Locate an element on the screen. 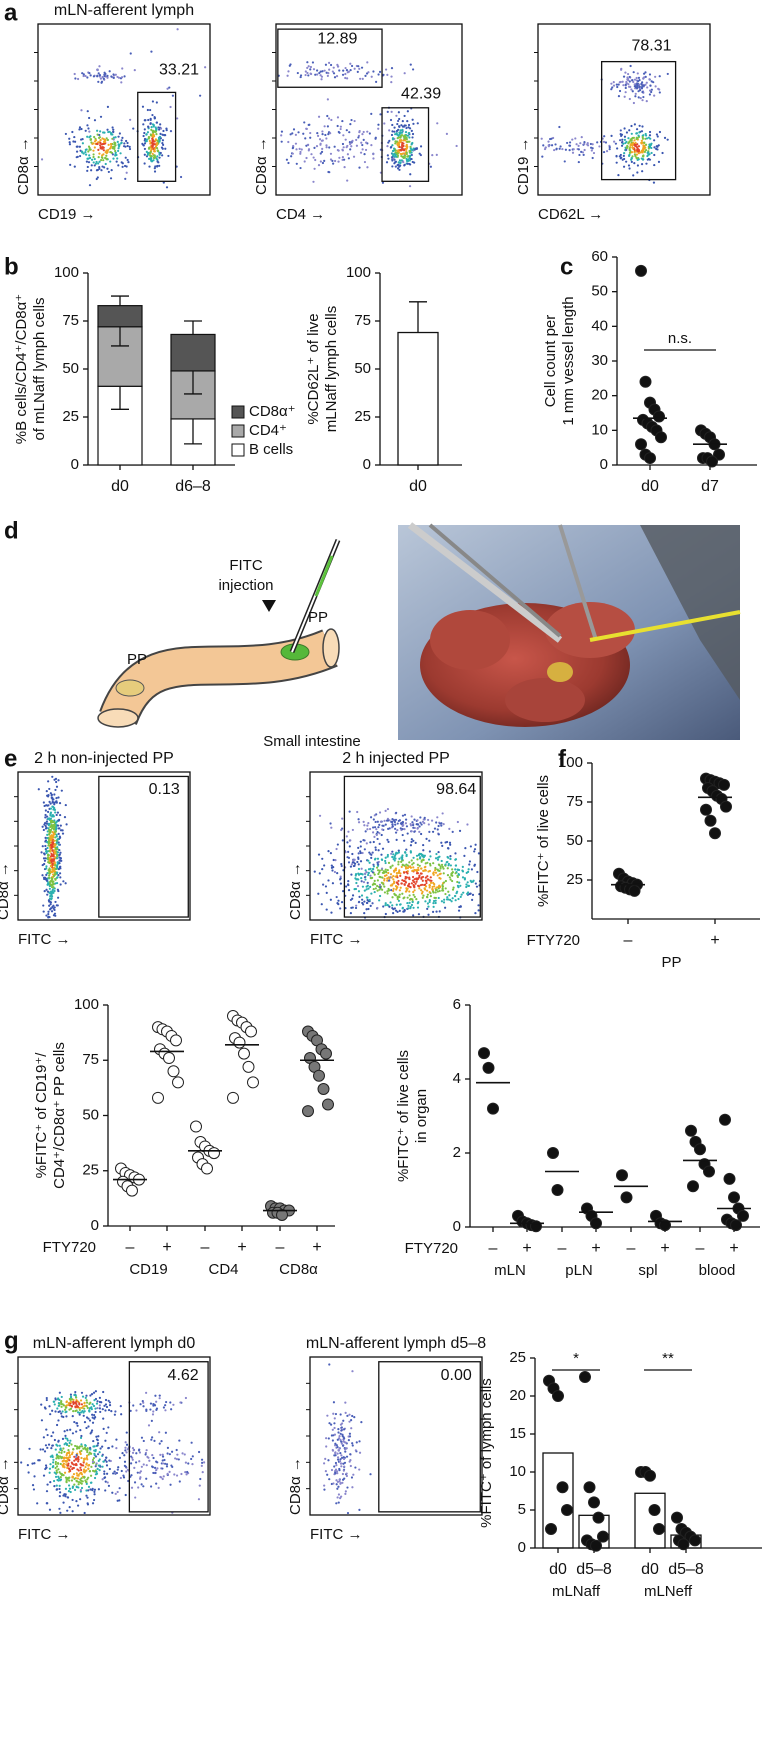 The width and height of the screenshot is (779, 1744). x-tick-label: d0 is located at coordinates (650, 486).